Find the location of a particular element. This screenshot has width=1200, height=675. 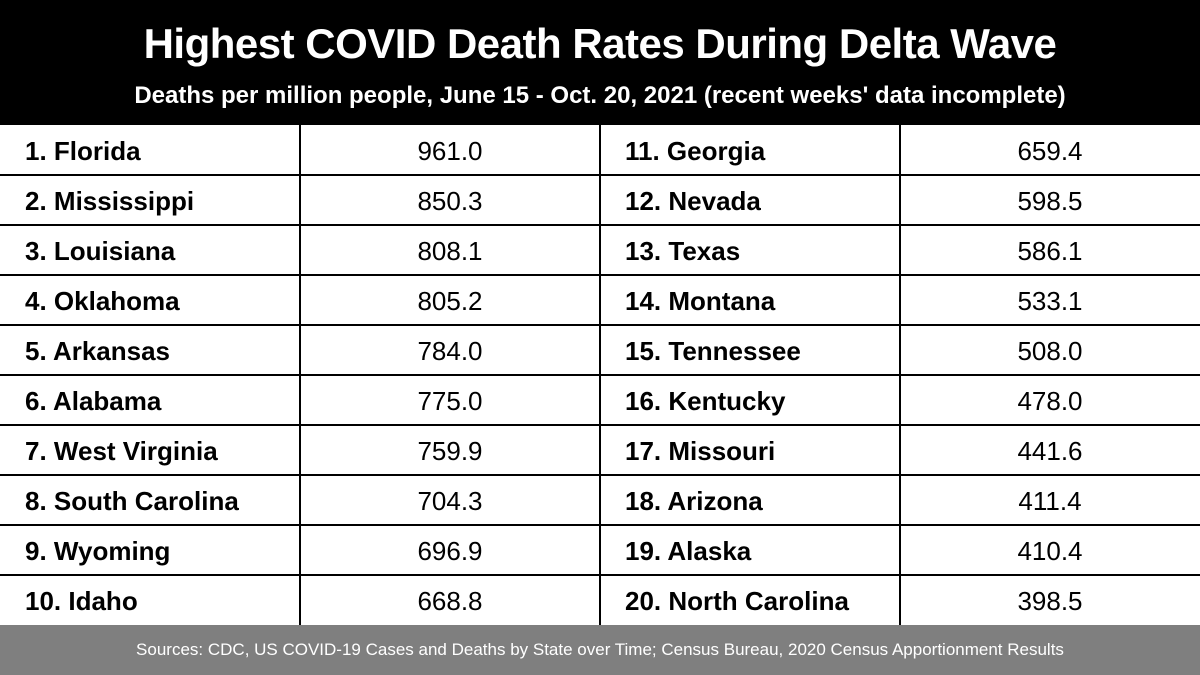

state-name-cell: 4. Oklahoma is located at coordinates (102, 301).